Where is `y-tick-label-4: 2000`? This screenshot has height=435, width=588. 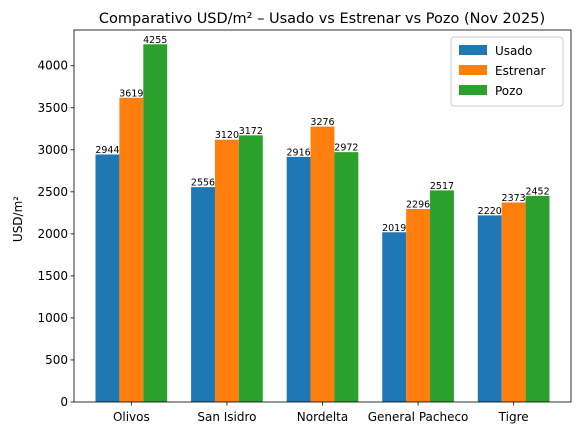 y-tick-label-4: 2000 is located at coordinates (52, 234).